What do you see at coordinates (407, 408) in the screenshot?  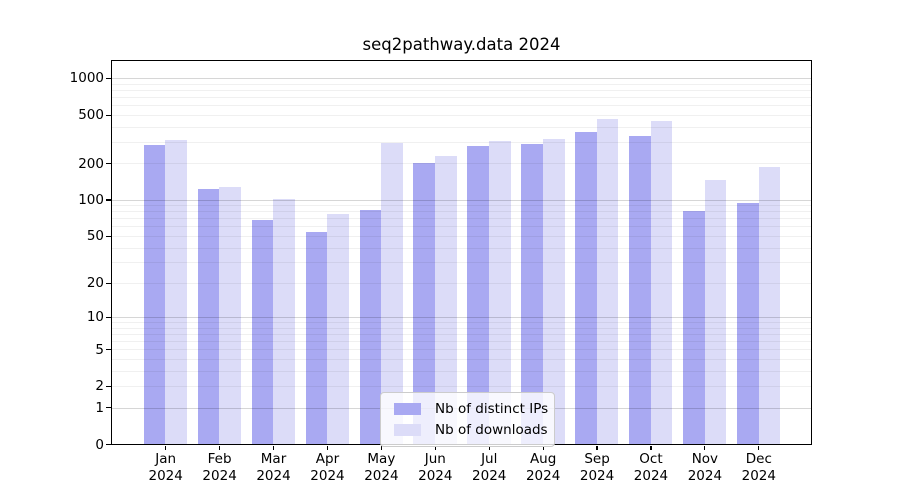 I see `legend-swatch-distinct-ips` at bounding box center [407, 408].